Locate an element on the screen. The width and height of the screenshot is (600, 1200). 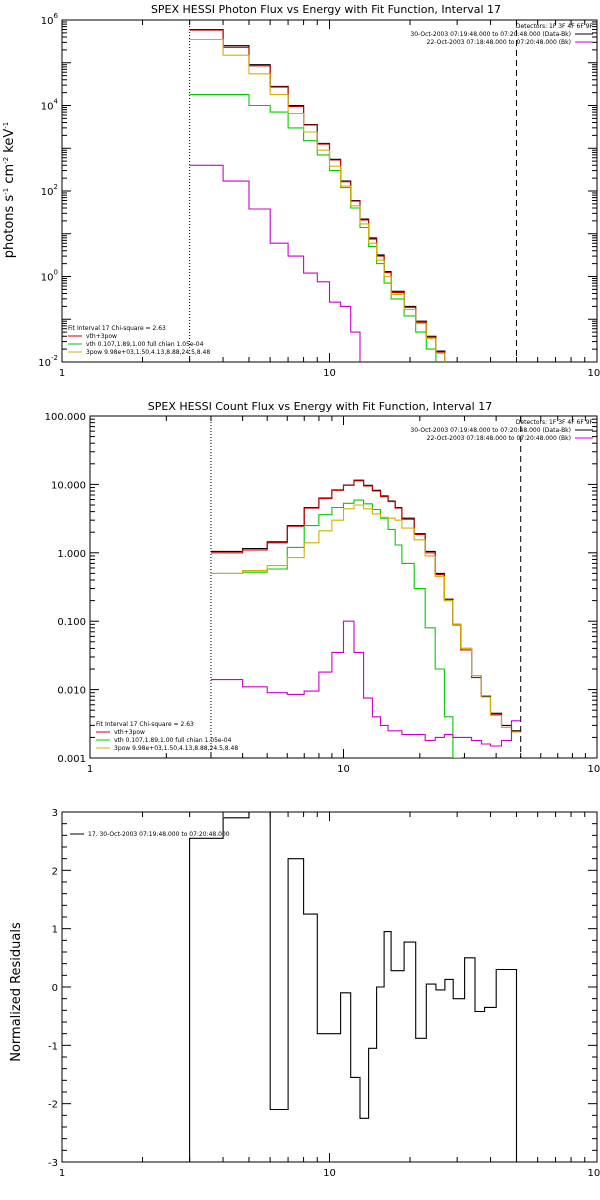
photon-series-3-line is located at coordinates (317, 200).